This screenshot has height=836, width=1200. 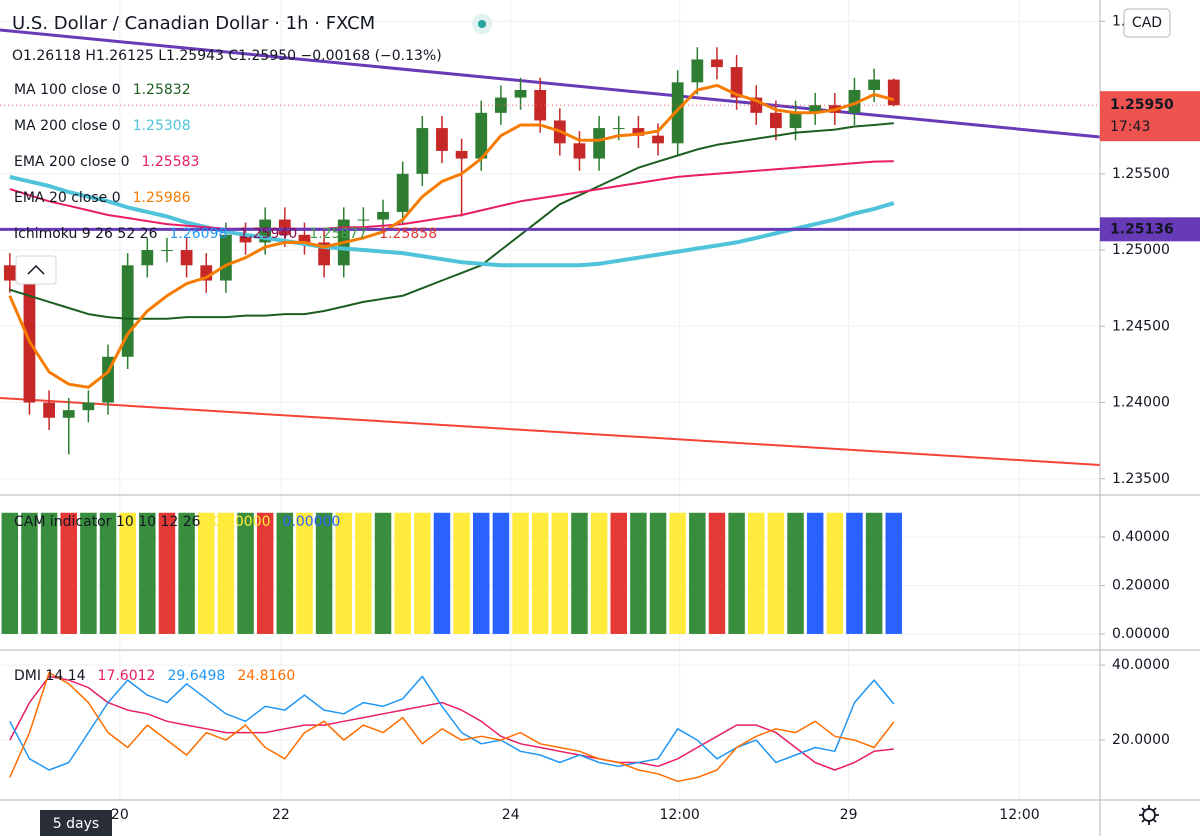 I want to click on y-tick-label: 20.0000, so click(x=1141, y=740).